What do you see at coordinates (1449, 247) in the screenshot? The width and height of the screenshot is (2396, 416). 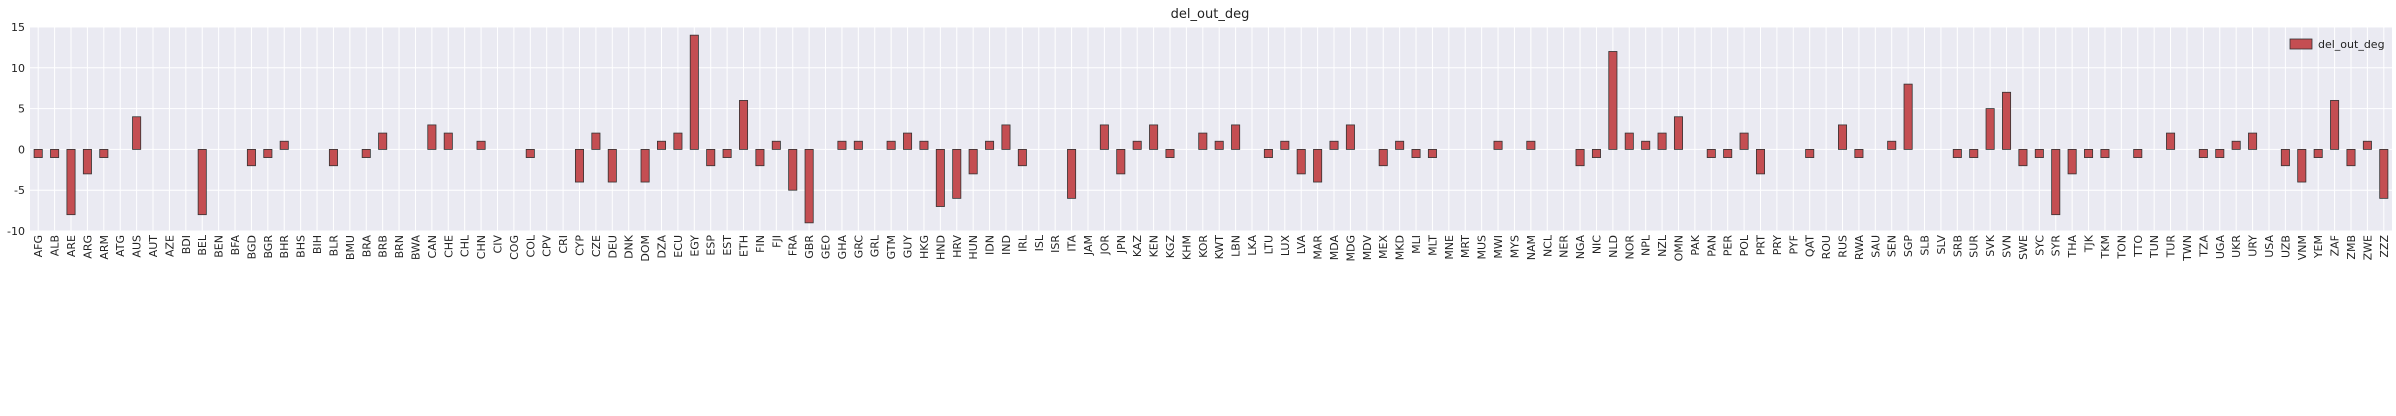 I see `x-tick-label: MNE` at bounding box center [1449, 247].